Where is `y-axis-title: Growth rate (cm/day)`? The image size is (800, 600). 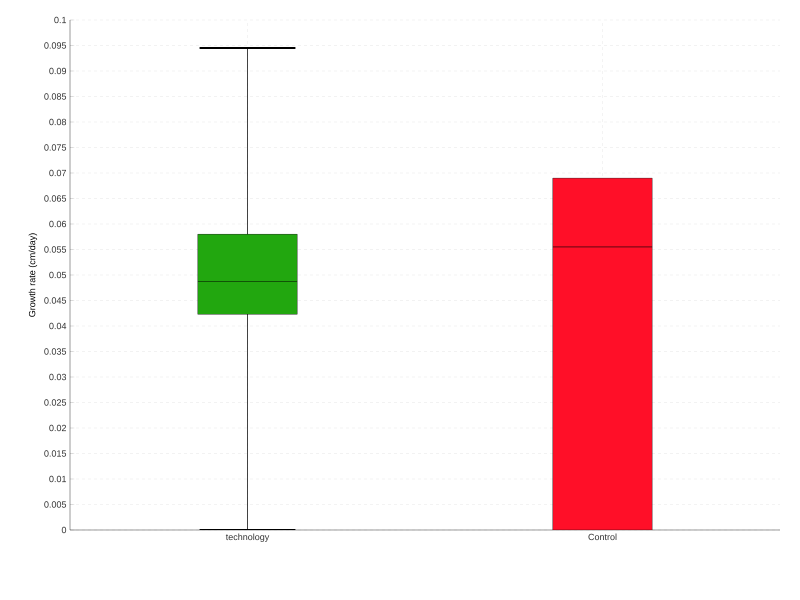 y-axis-title: Growth rate (cm/day) is located at coordinates (33, 275).